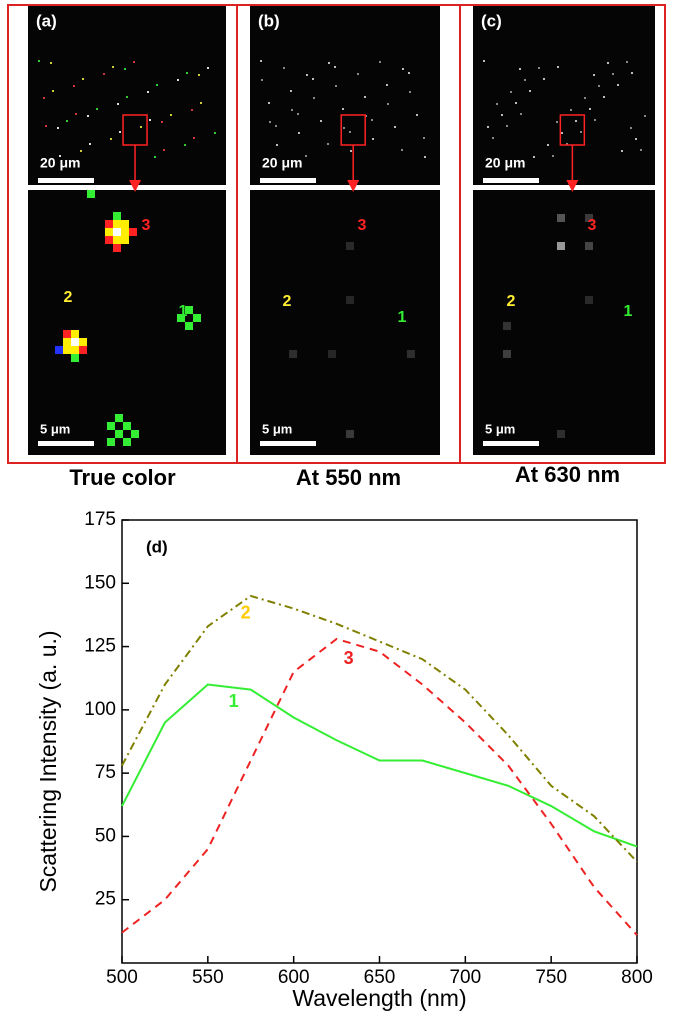 The height and width of the screenshot is (1018, 673). Describe the element at coordinates (269, 20) in the screenshot. I see `panel-label: (b)` at that location.